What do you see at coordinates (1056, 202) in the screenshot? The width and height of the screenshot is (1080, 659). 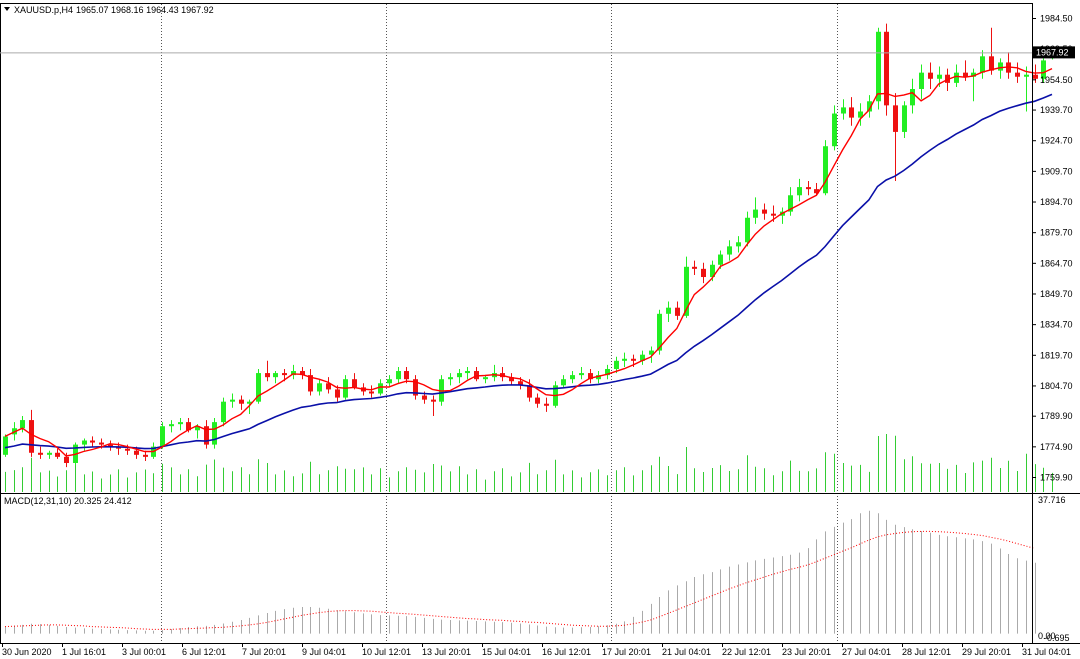 I see `price-tick-label: 1894.70` at bounding box center [1056, 202].